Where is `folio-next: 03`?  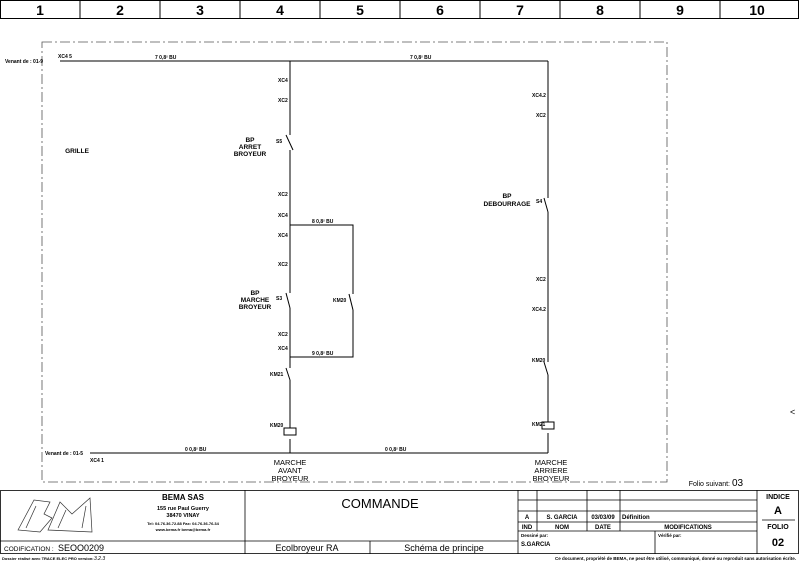
folio-next: 03 is located at coordinates (738, 483).